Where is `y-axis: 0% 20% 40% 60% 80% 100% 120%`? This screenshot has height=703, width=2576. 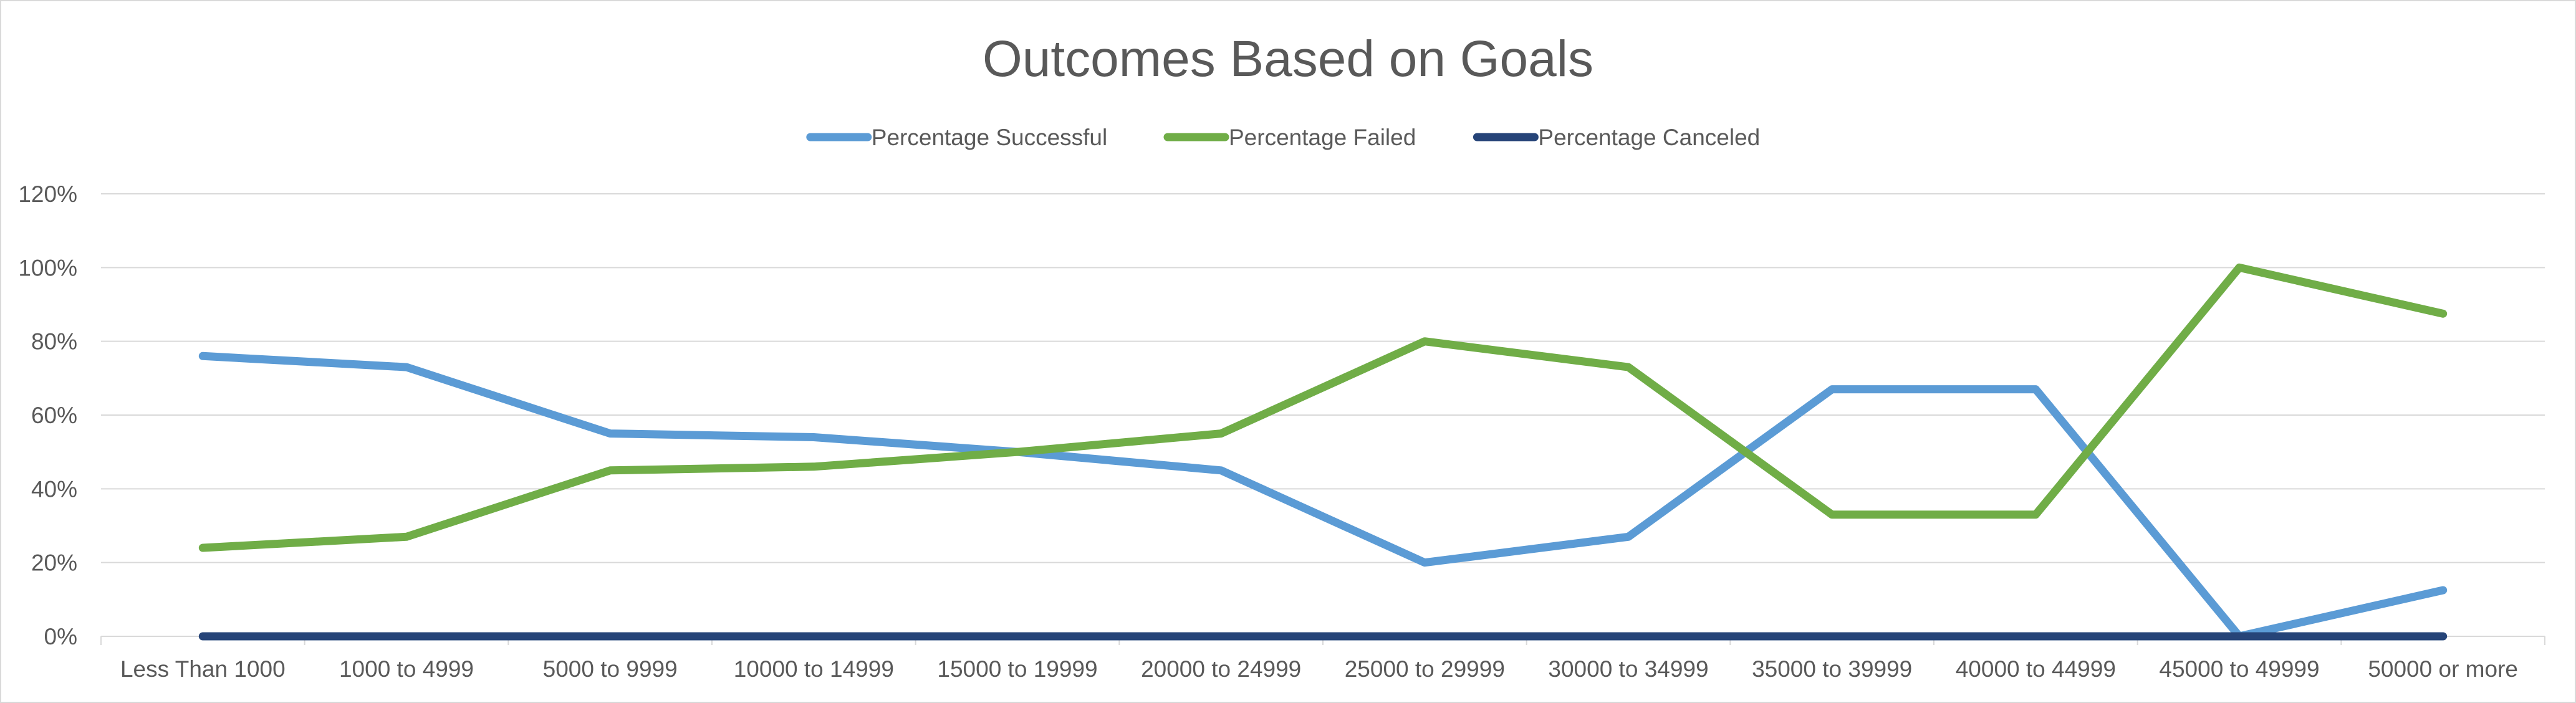 y-axis: 0% 20% 40% 60% 80% 100% 120% is located at coordinates (47, 415).